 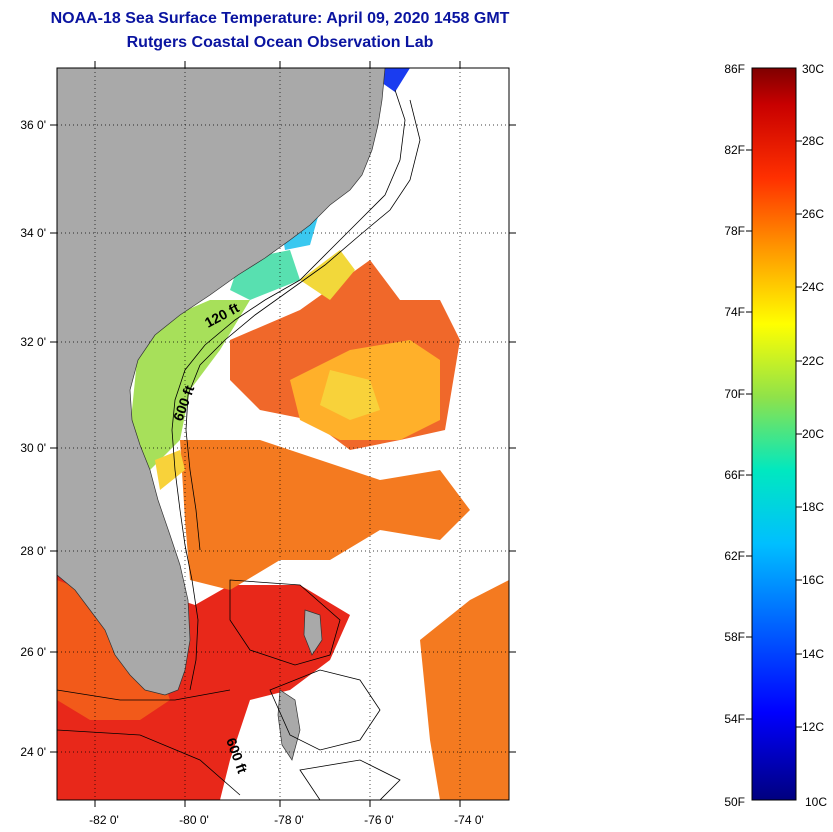 What do you see at coordinates (33, 652) in the screenshot?
I see `lat-label: 26 0'` at bounding box center [33, 652].